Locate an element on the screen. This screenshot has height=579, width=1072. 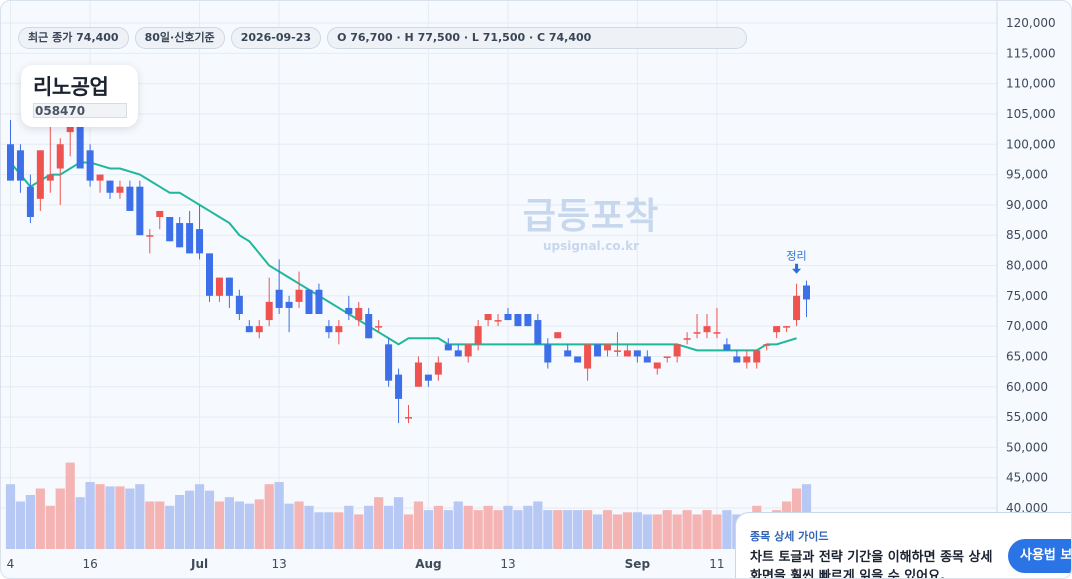
signal-arrow-icon is located at coordinates (797, 268).